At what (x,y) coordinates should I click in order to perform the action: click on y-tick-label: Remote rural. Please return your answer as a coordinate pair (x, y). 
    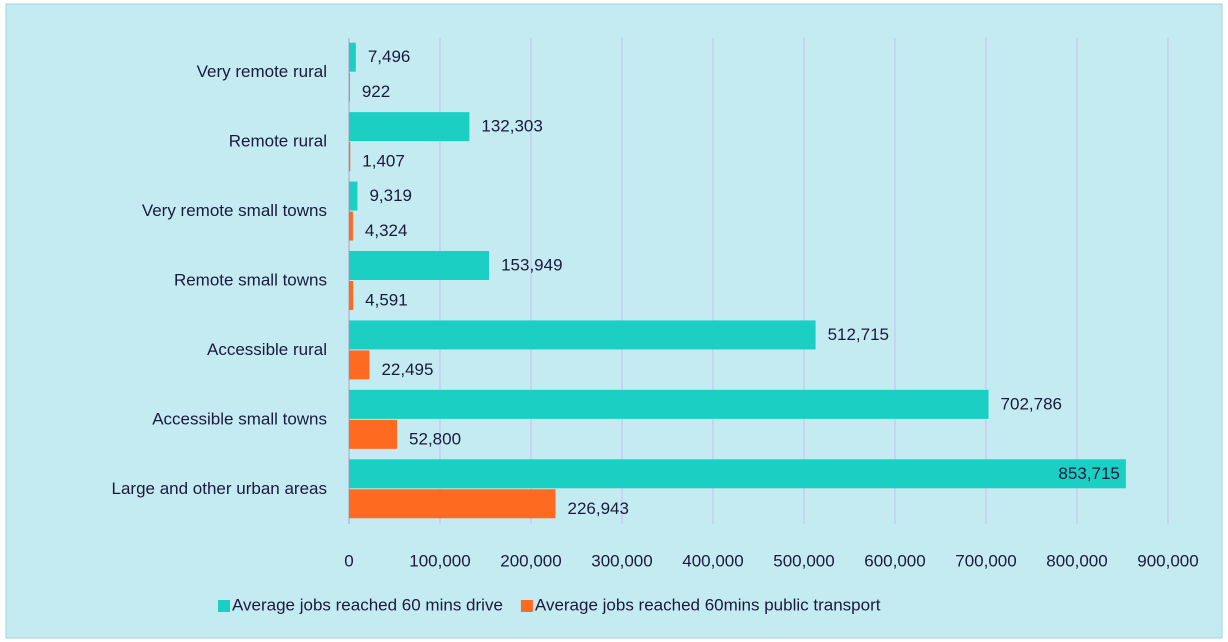
    Looking at the image, I should click on (278, 141).